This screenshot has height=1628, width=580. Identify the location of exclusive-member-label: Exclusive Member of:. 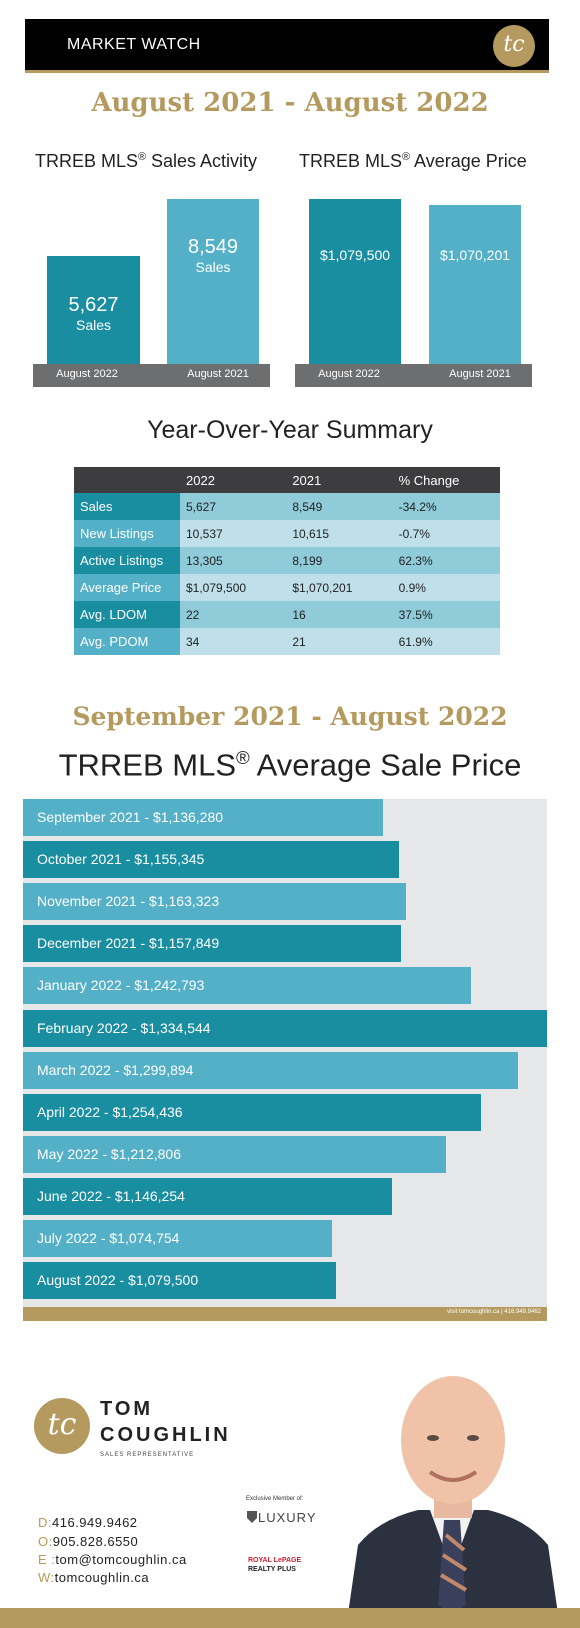
(275, 1499).